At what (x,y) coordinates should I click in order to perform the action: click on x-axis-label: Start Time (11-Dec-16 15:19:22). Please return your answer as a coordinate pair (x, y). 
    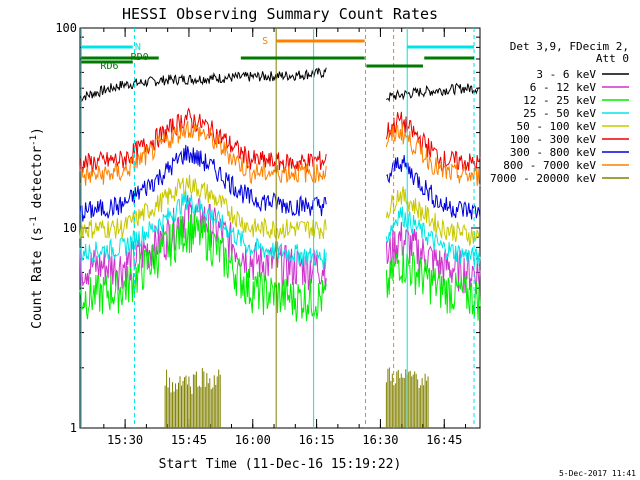
    Looking at the image, I should click on (280, 464).